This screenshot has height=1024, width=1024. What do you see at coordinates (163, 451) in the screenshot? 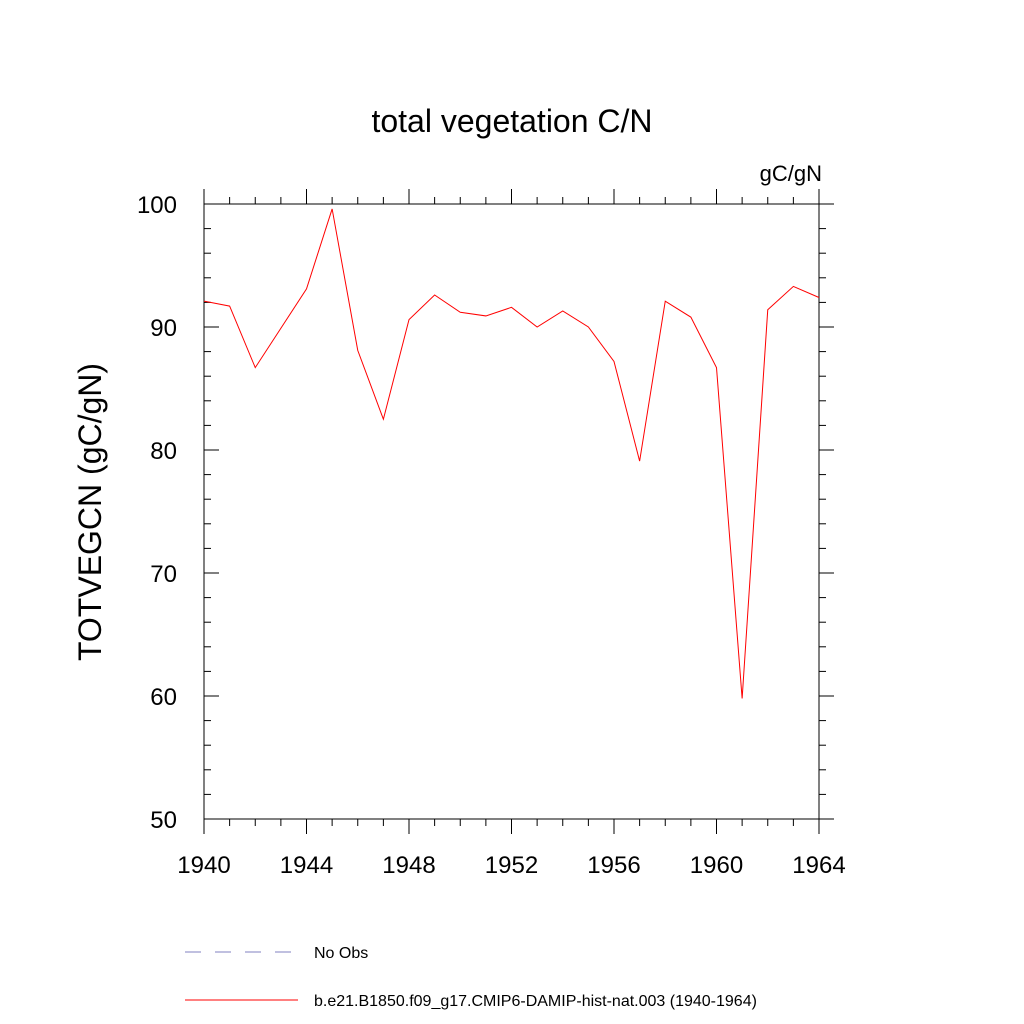
I see `y-tick-label: 80` at bounding box center [163, 451].